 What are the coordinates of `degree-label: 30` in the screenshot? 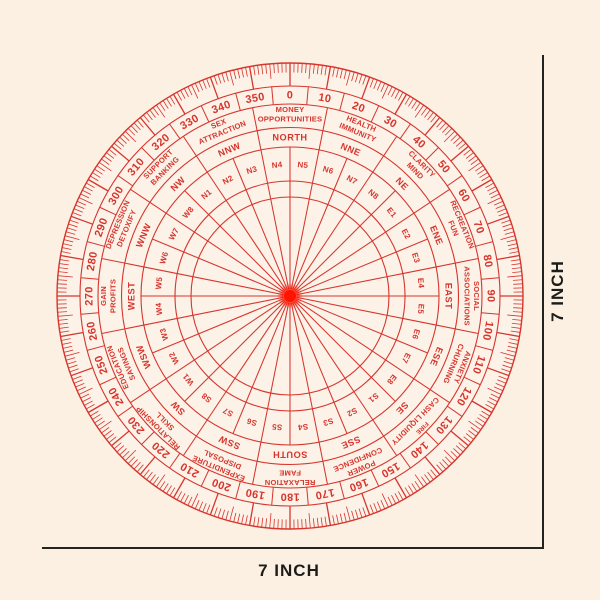 It's located at (390, 122).